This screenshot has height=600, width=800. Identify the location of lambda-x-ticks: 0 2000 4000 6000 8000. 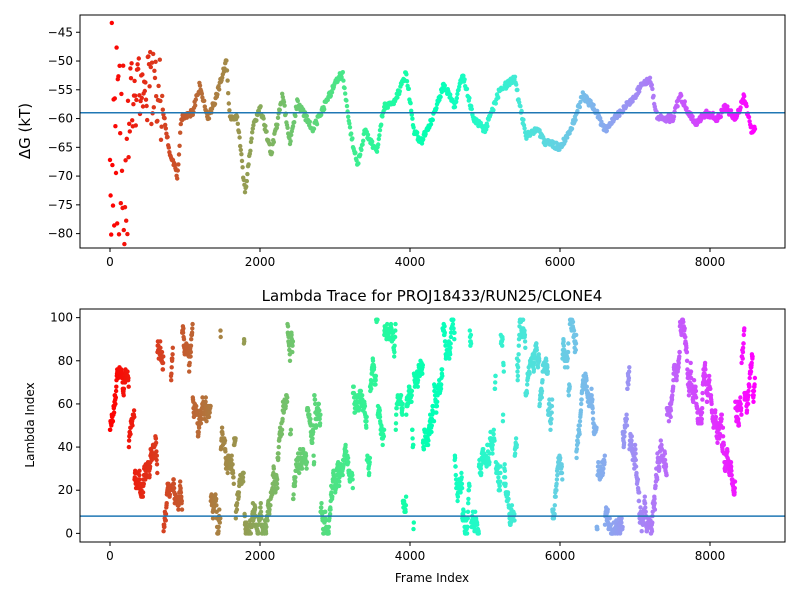
(415, 552).